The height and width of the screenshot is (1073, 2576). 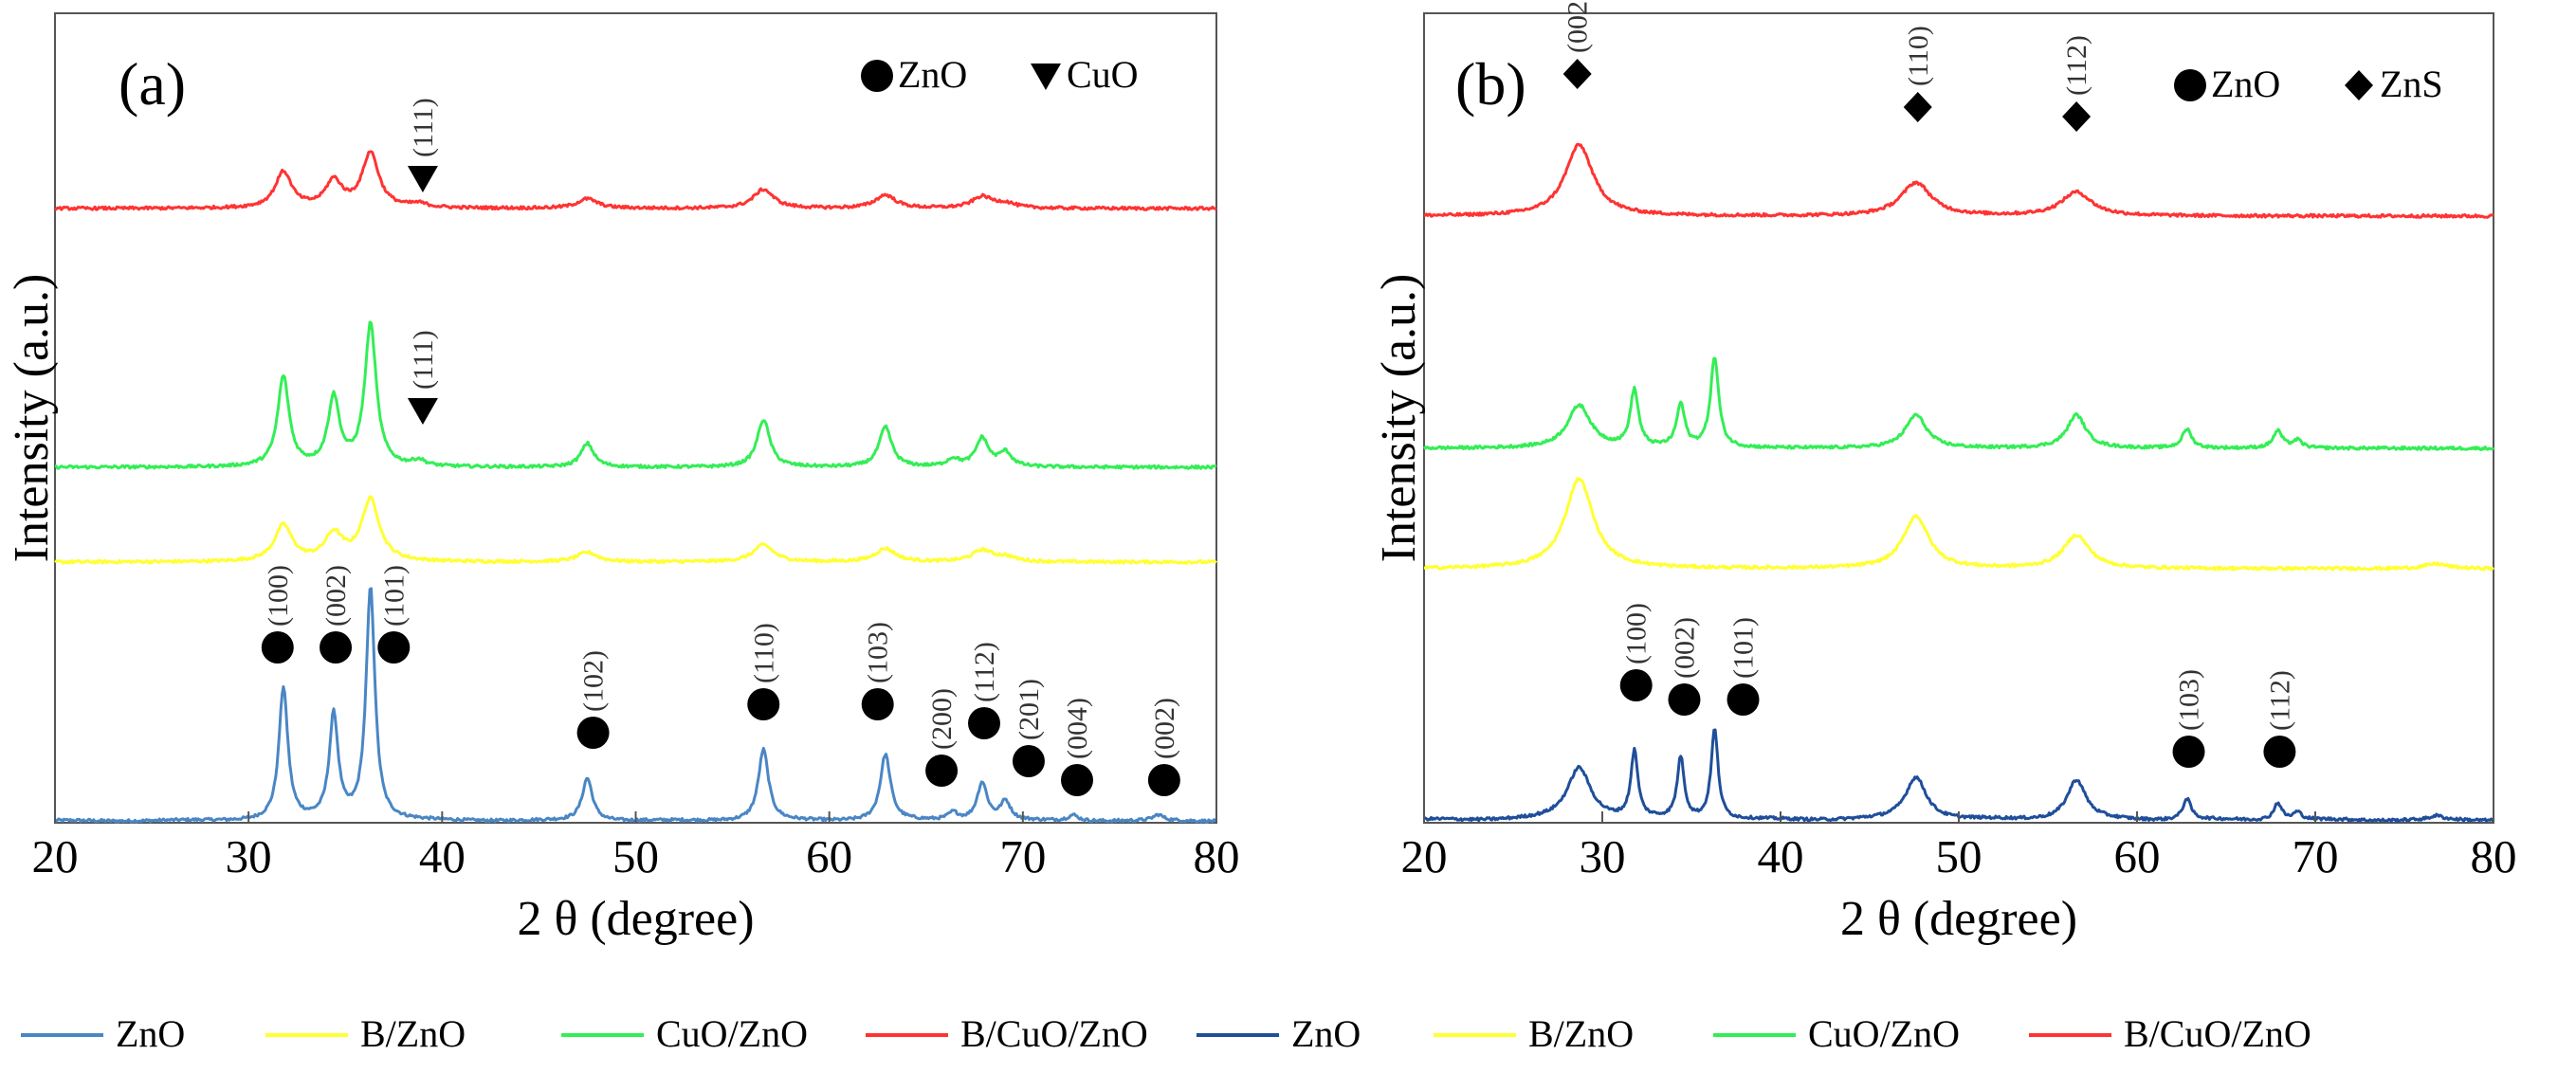 I want to click on panel-label: (a), so click(x=152, y=84).